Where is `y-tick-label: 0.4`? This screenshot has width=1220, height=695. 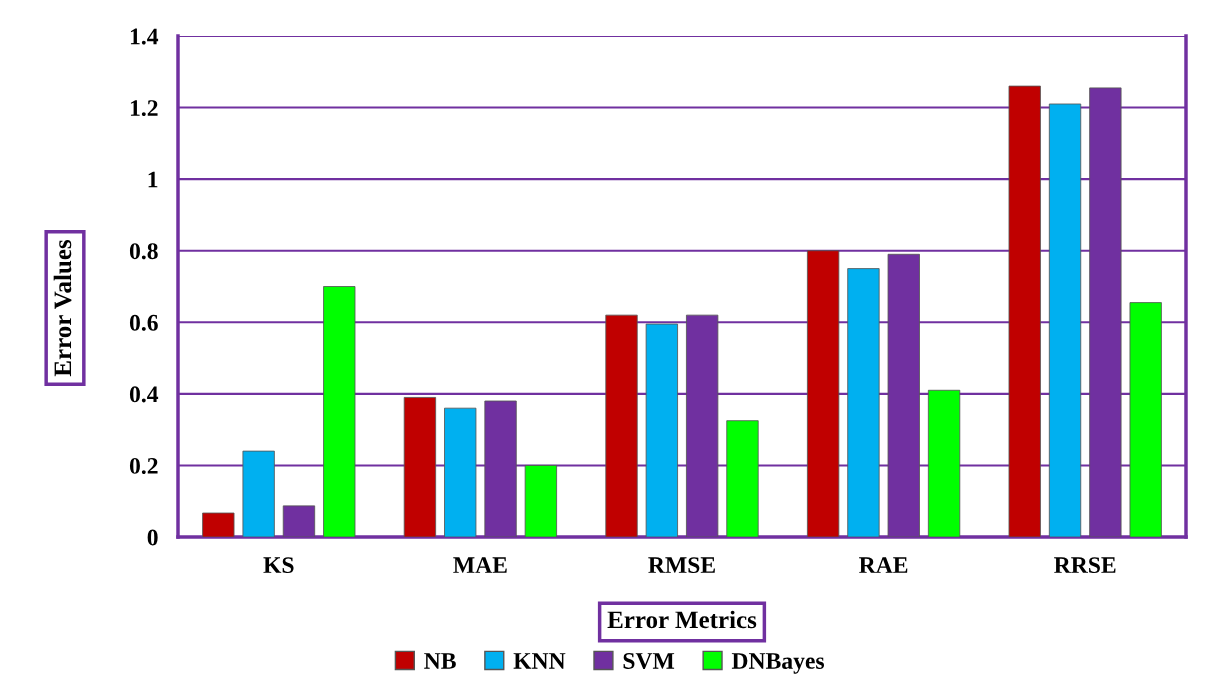
y-tick-label: 0.4 is located at coordinates (144, 394).